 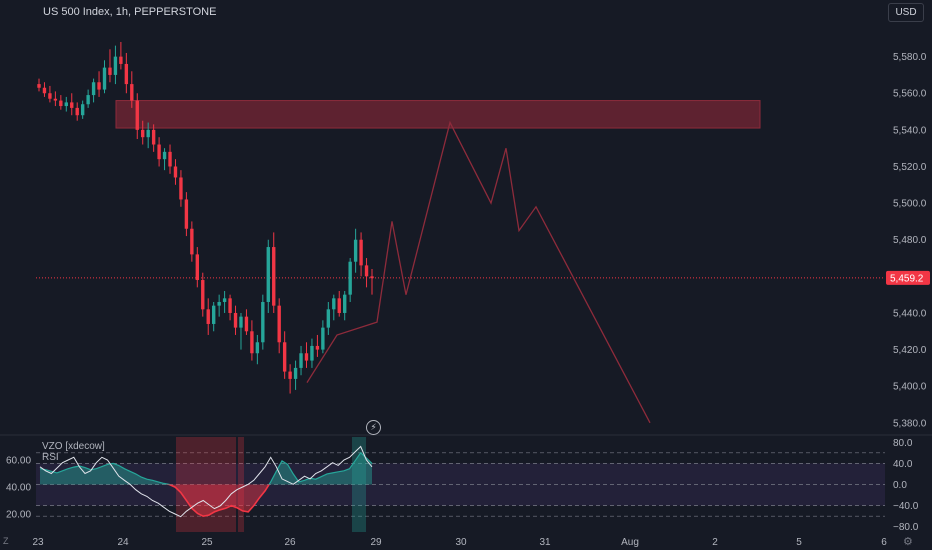 What do you see at coordinates (910, 240) in the screenshot?
I see `price-tick-label: 5,480.0` at bounding box center [910, 240].